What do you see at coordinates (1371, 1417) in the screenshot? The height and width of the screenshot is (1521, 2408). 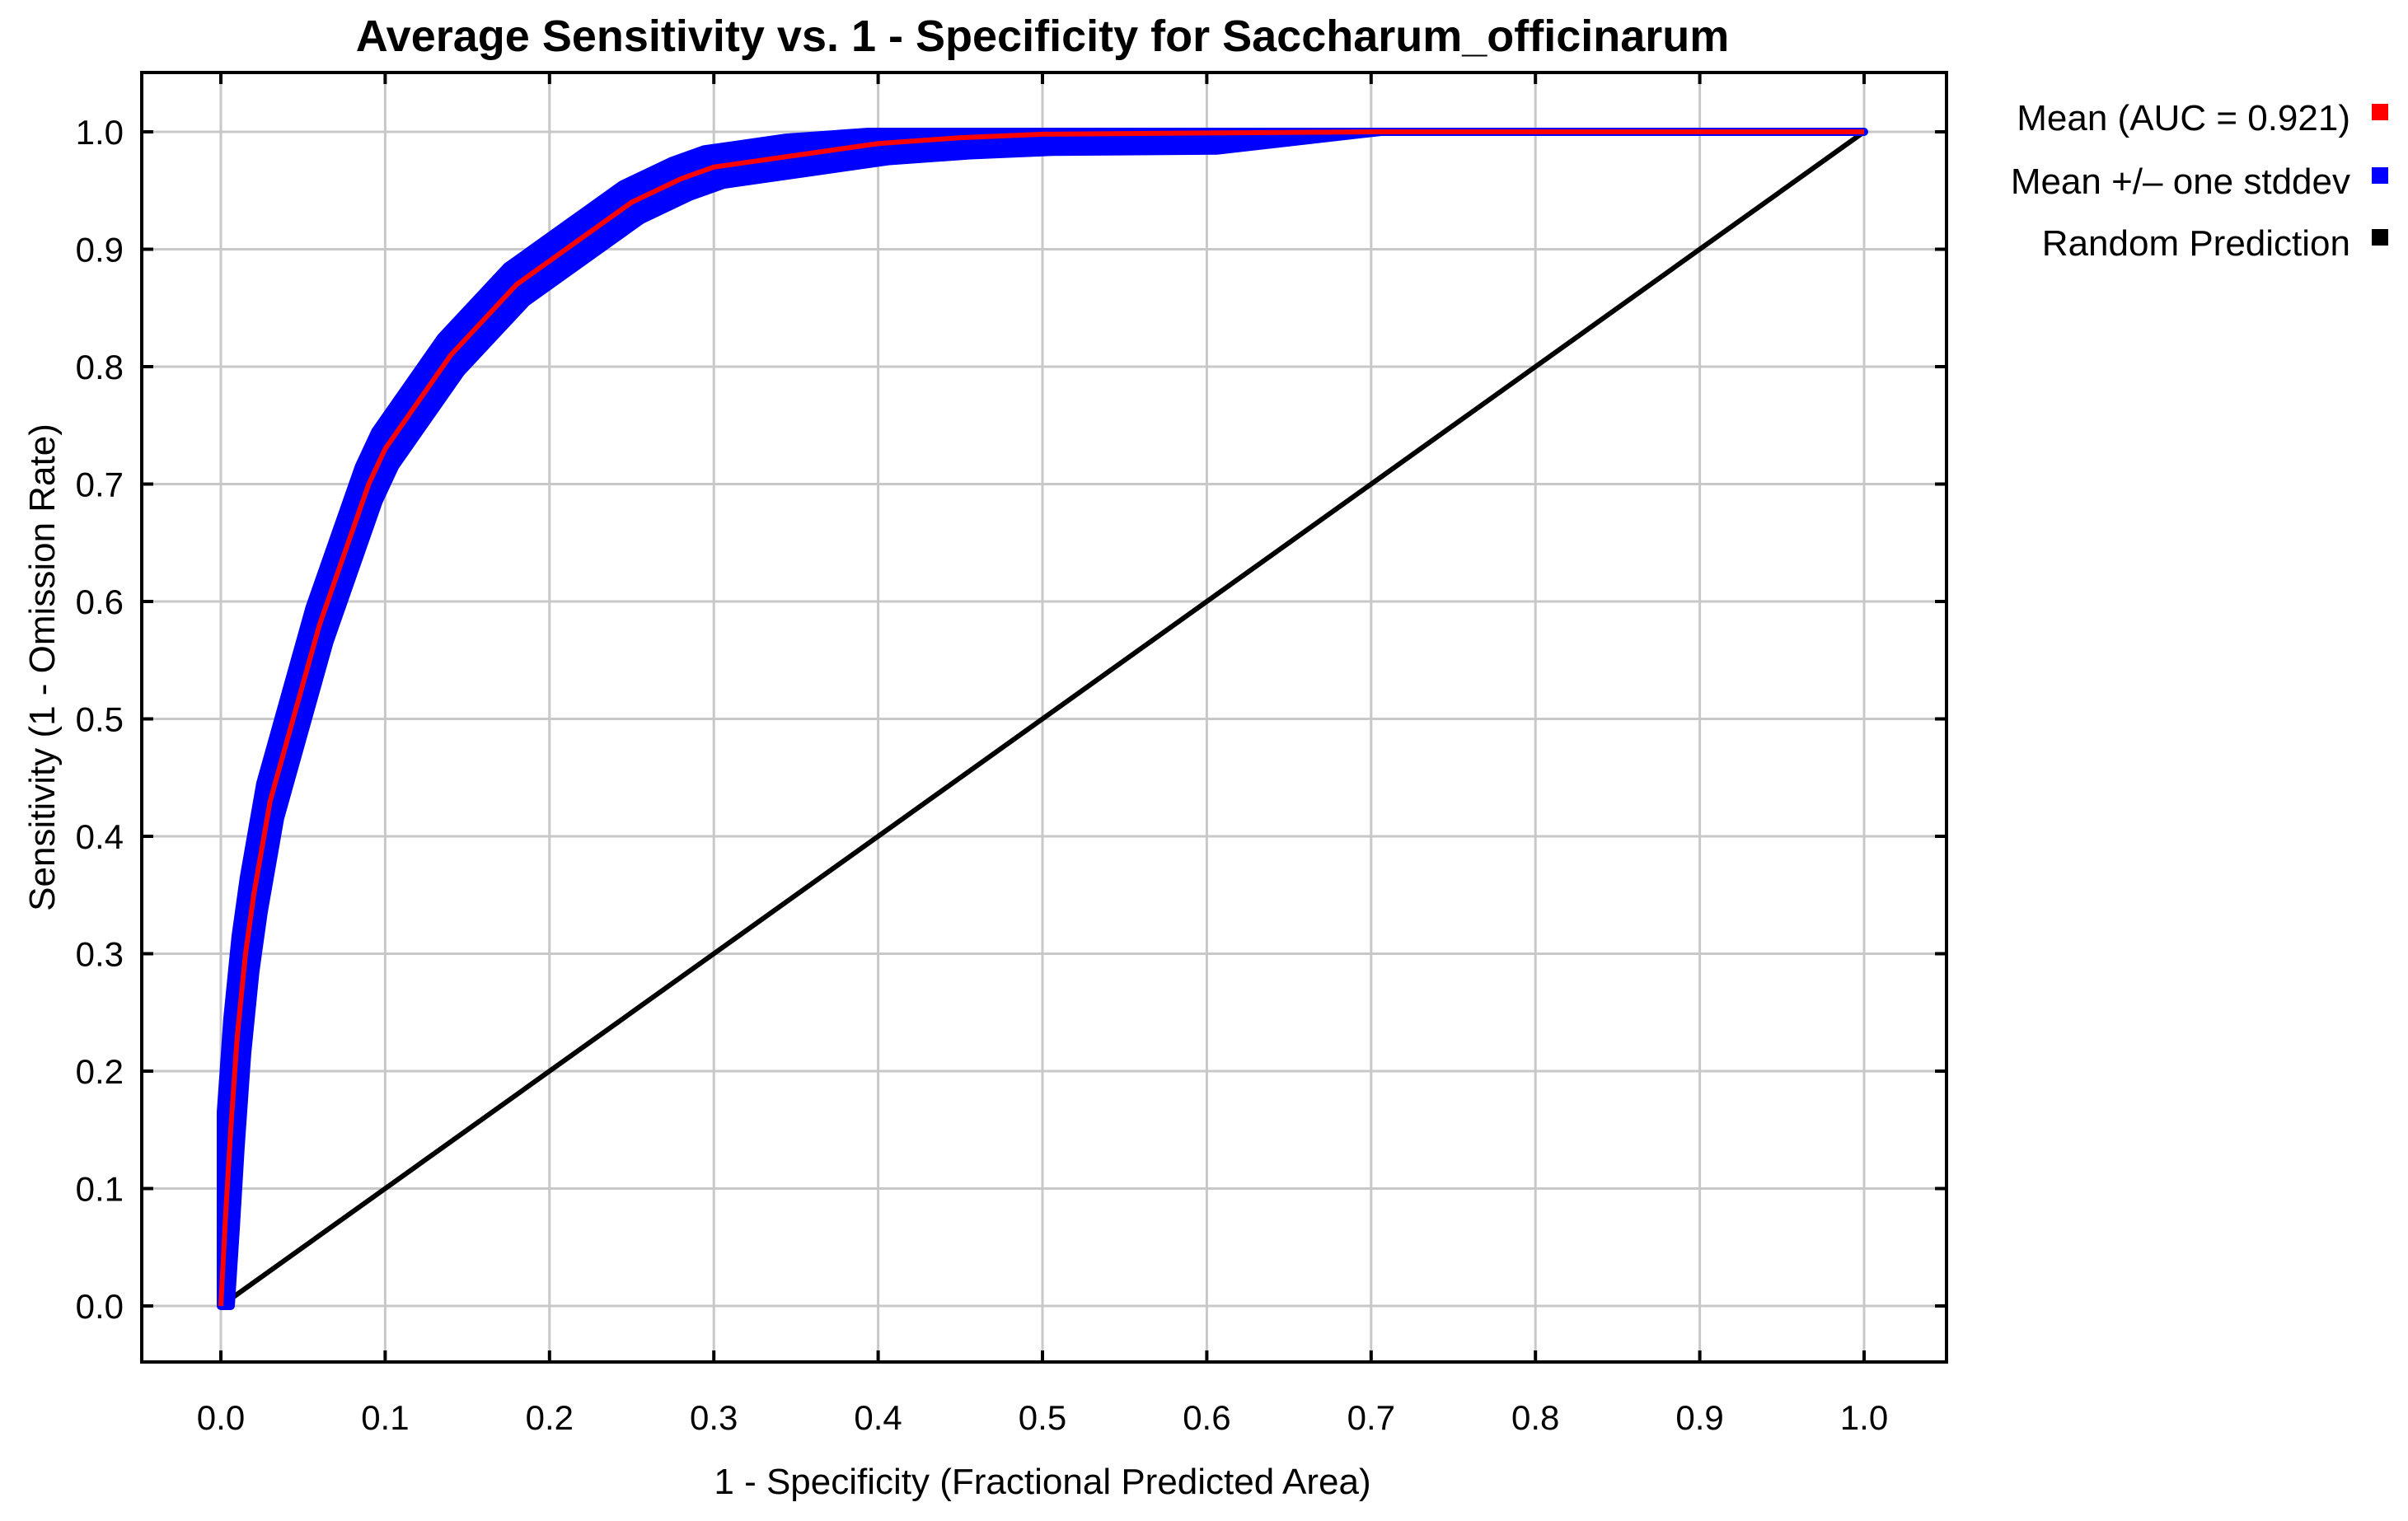 I see `x-tick-label: 0.7` at bounding box center [1371, 1417].